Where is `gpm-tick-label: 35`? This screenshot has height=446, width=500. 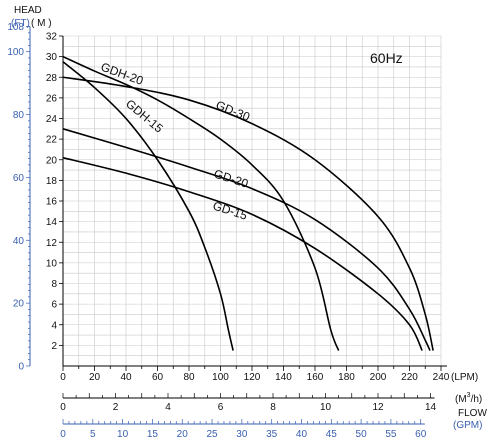 gpm-tick-label: 35 is located at coordinates (272, 434).